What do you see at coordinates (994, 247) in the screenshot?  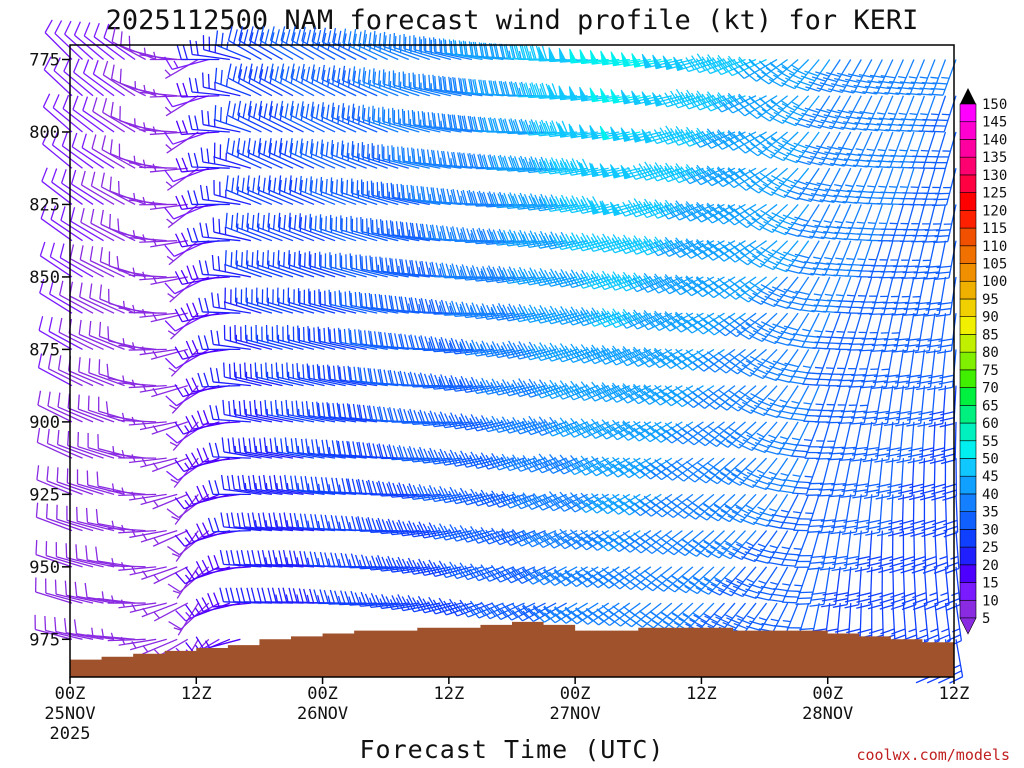 I see `colorbar-label: 110` at bounding box center [994, 247].